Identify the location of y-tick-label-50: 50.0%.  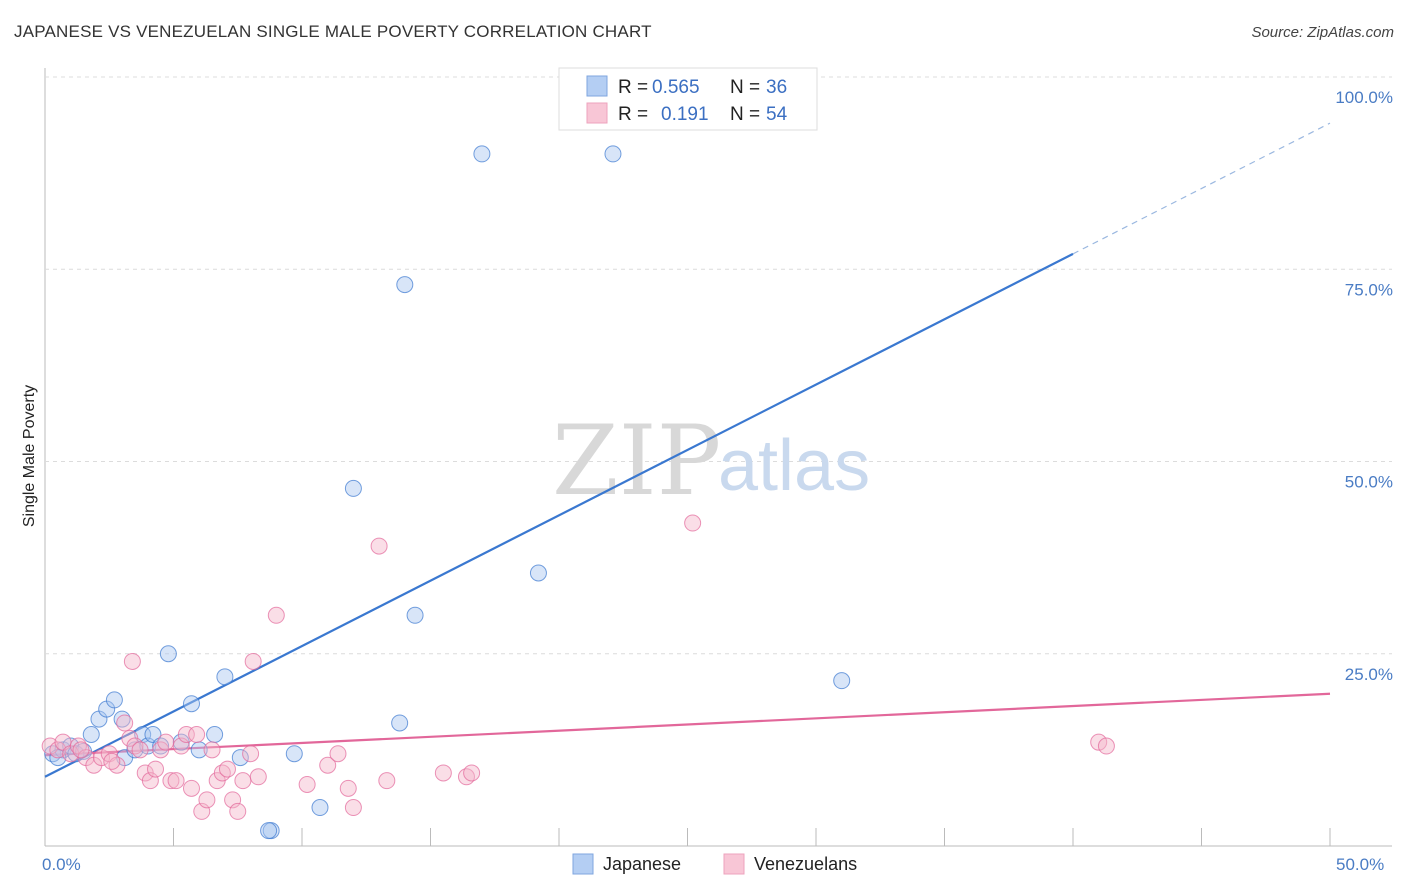
(1369, 482).